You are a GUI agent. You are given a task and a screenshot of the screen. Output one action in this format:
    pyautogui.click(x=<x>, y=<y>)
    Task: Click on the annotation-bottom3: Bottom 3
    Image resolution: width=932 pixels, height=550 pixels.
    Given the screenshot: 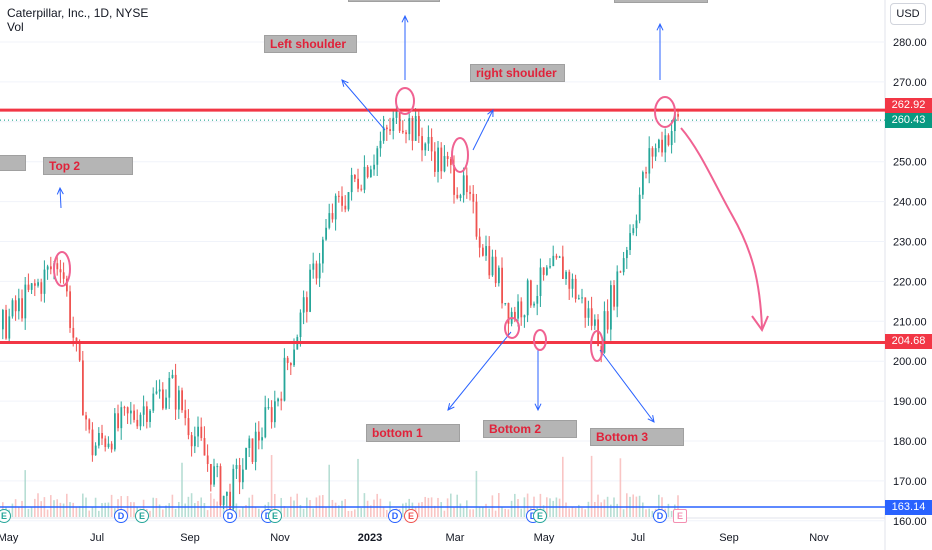 What is the action you would take?
    pyautogui.click(x=637, y=437)
    